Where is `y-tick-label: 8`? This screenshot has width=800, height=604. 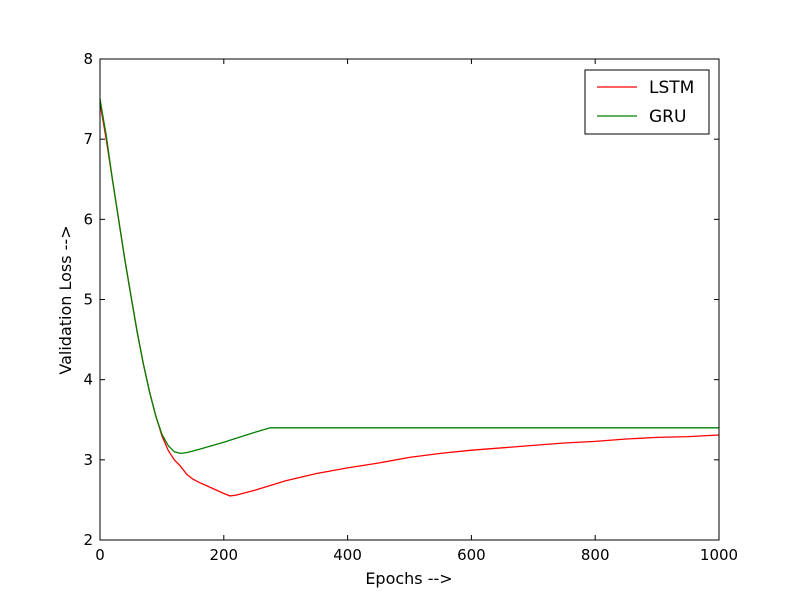
y-tick-label: 8 is located at coordinates (88, 59).